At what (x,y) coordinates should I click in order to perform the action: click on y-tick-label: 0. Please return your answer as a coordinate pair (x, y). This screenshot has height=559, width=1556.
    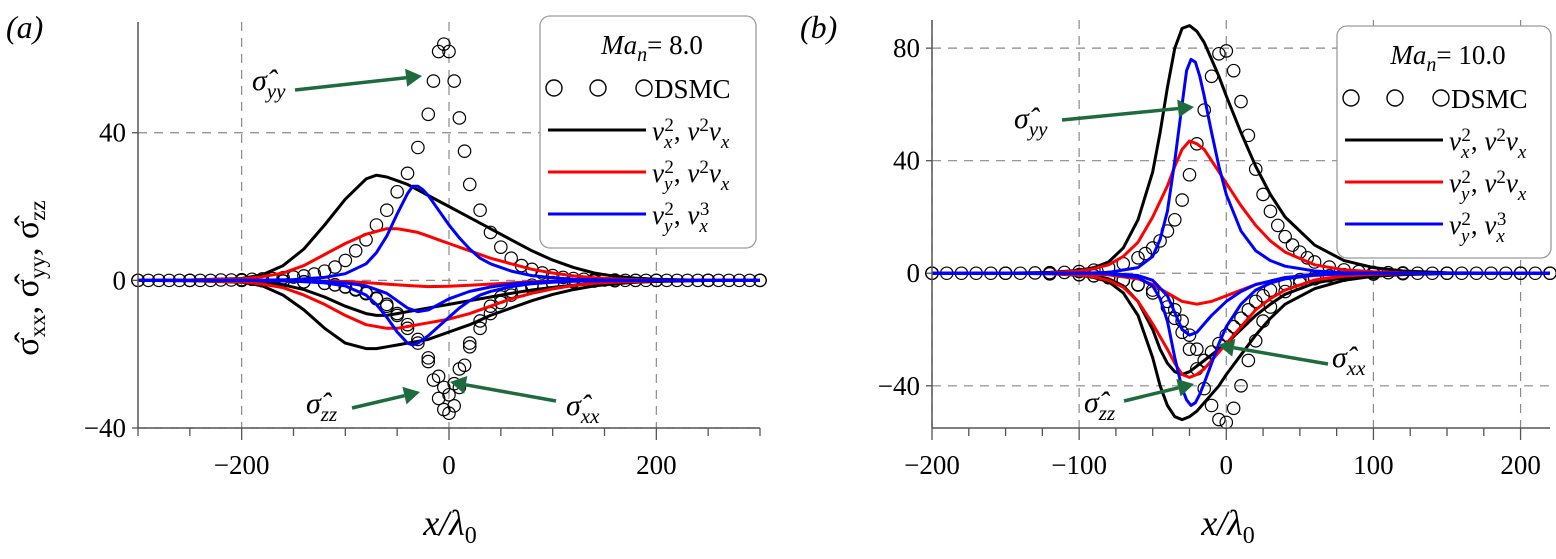
    Looking at the image, I should click on (914, 273).